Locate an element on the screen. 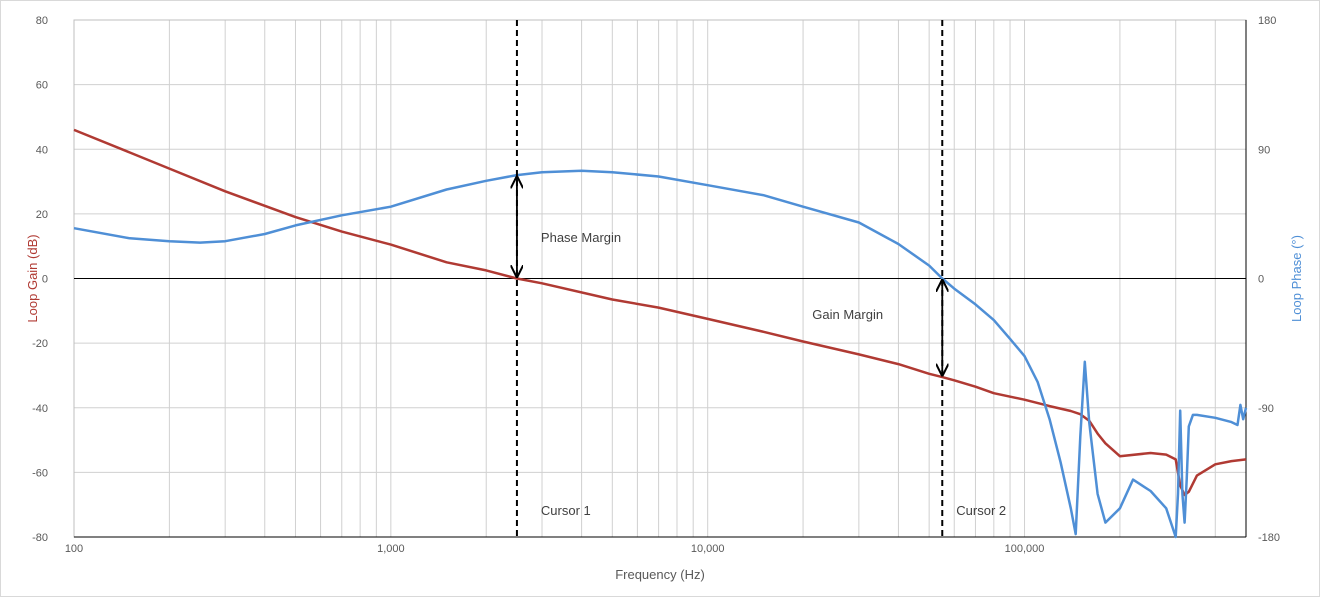 This screenshot has height=597, width=1320. y-tick-label: -20 is located at coordinates (40, 344).